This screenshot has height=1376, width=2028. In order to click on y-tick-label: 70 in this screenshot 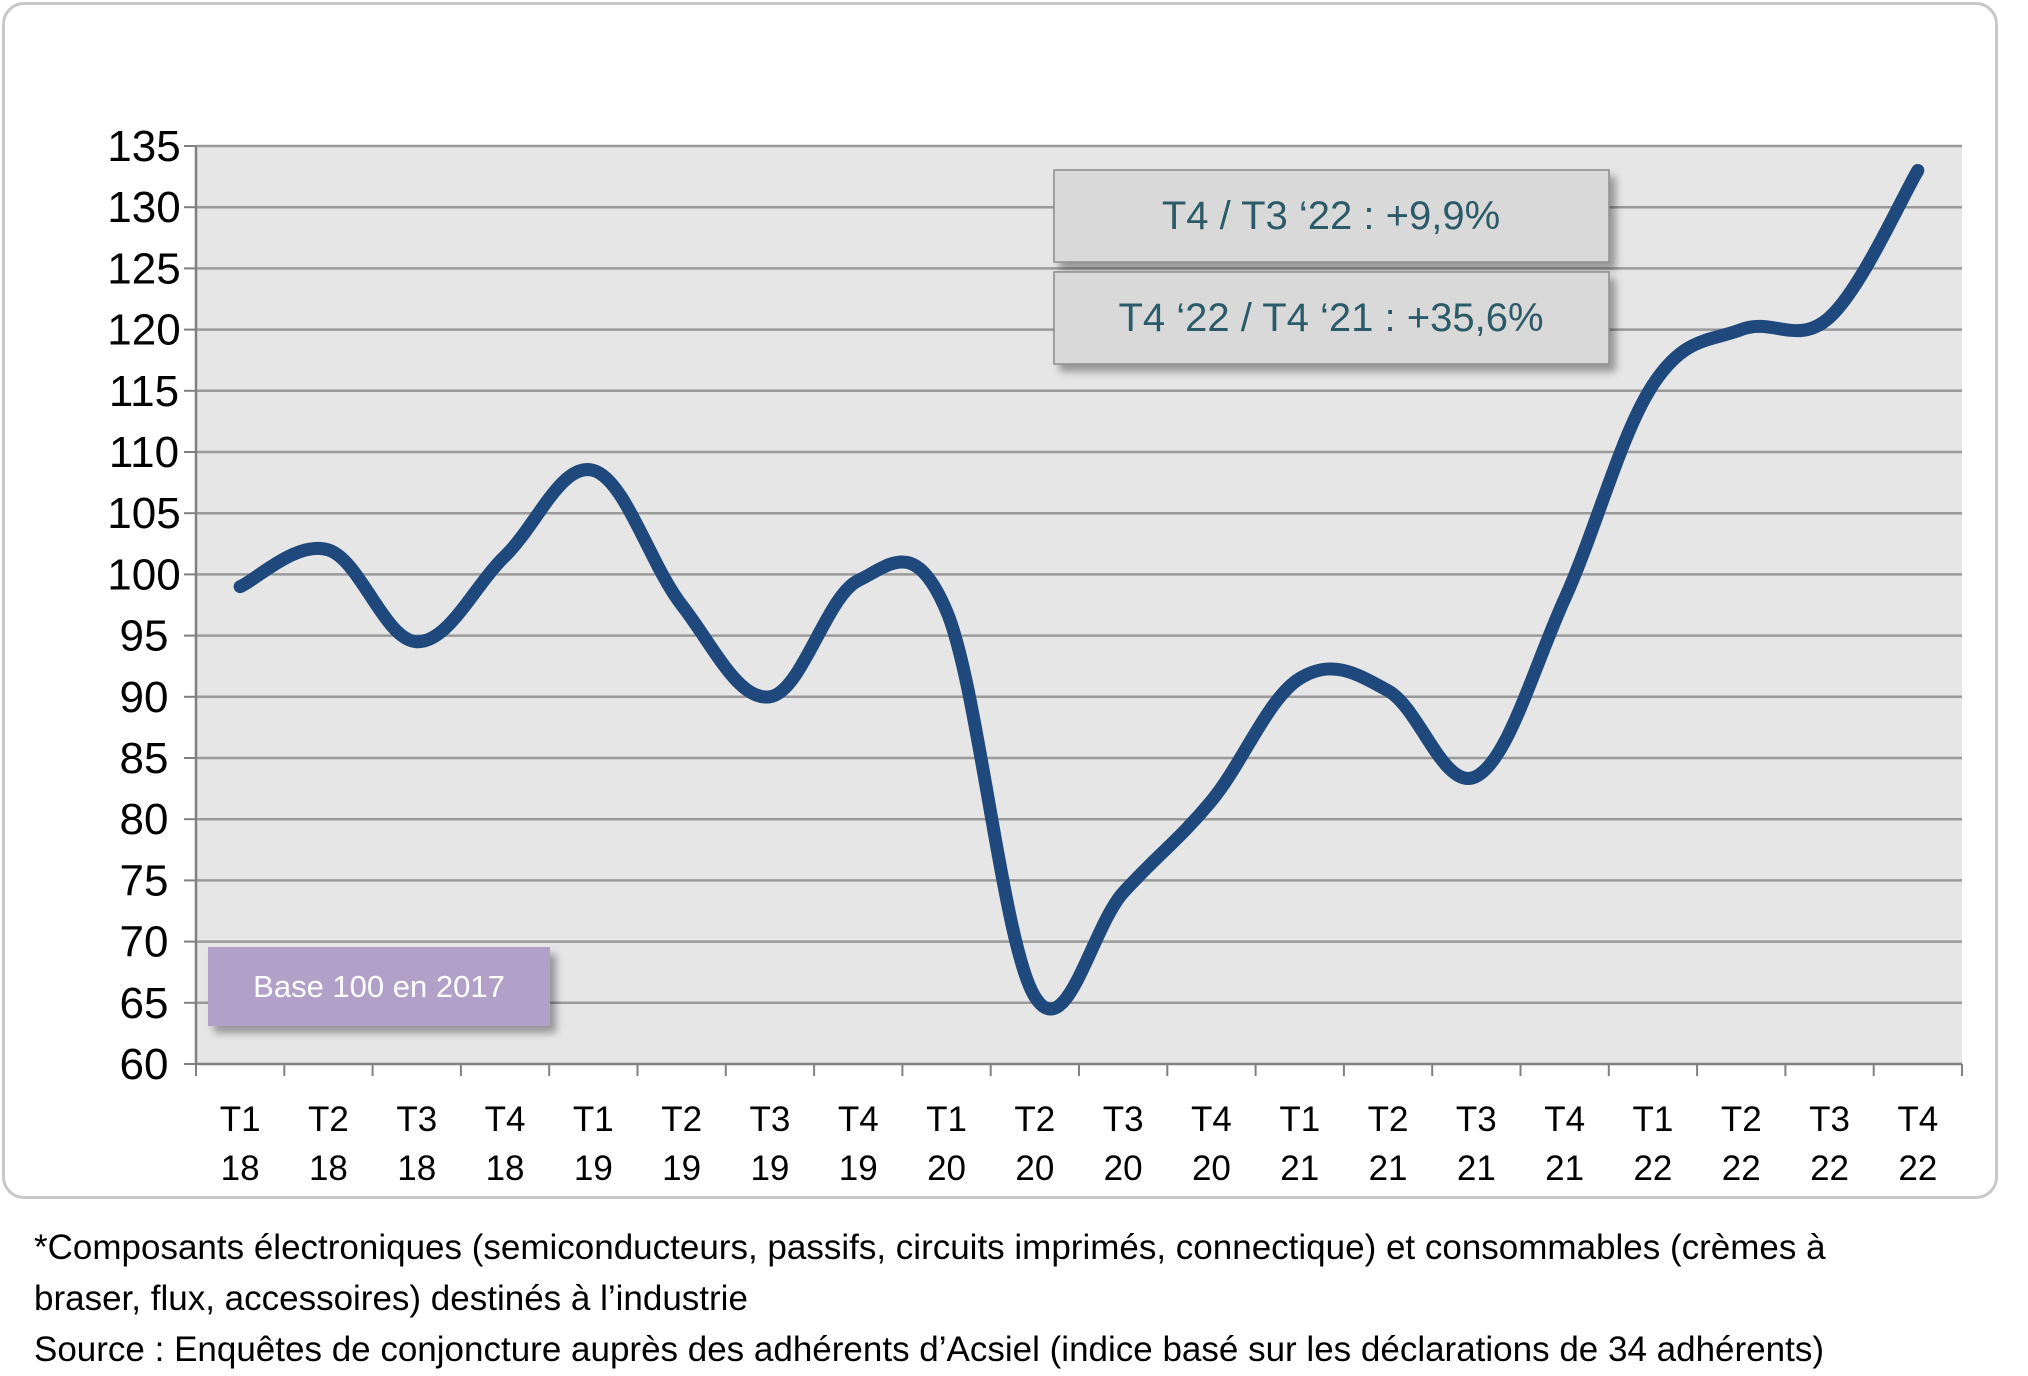, I will do `click(144, 942)`.